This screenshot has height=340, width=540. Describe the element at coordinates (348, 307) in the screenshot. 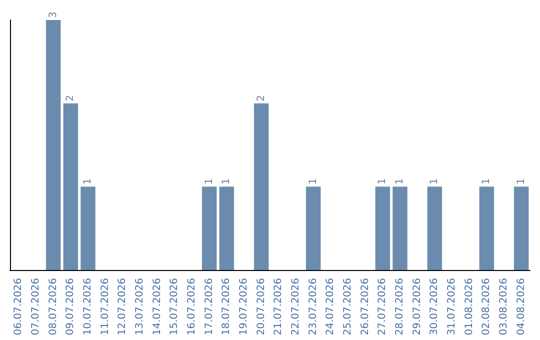

I see `x-tick-label: 25.07.2026` at that location.